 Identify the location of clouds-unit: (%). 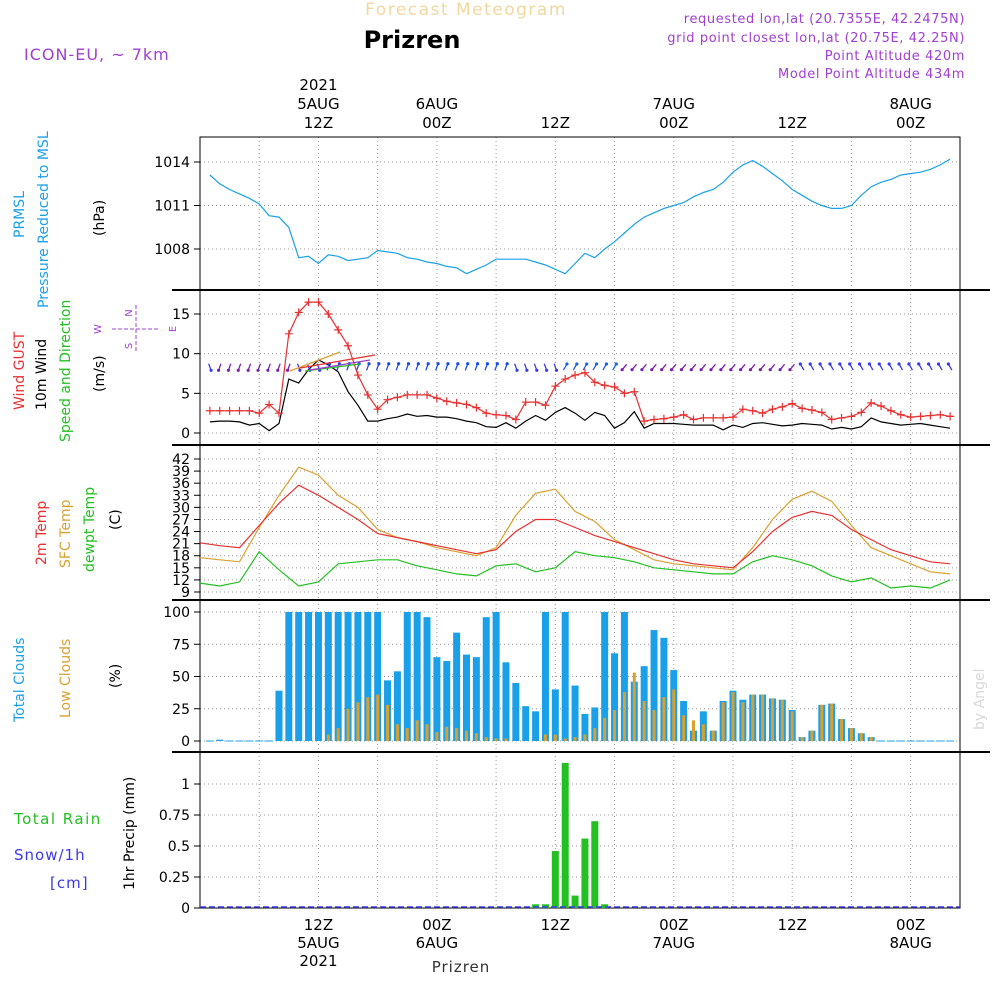
(116, 676).